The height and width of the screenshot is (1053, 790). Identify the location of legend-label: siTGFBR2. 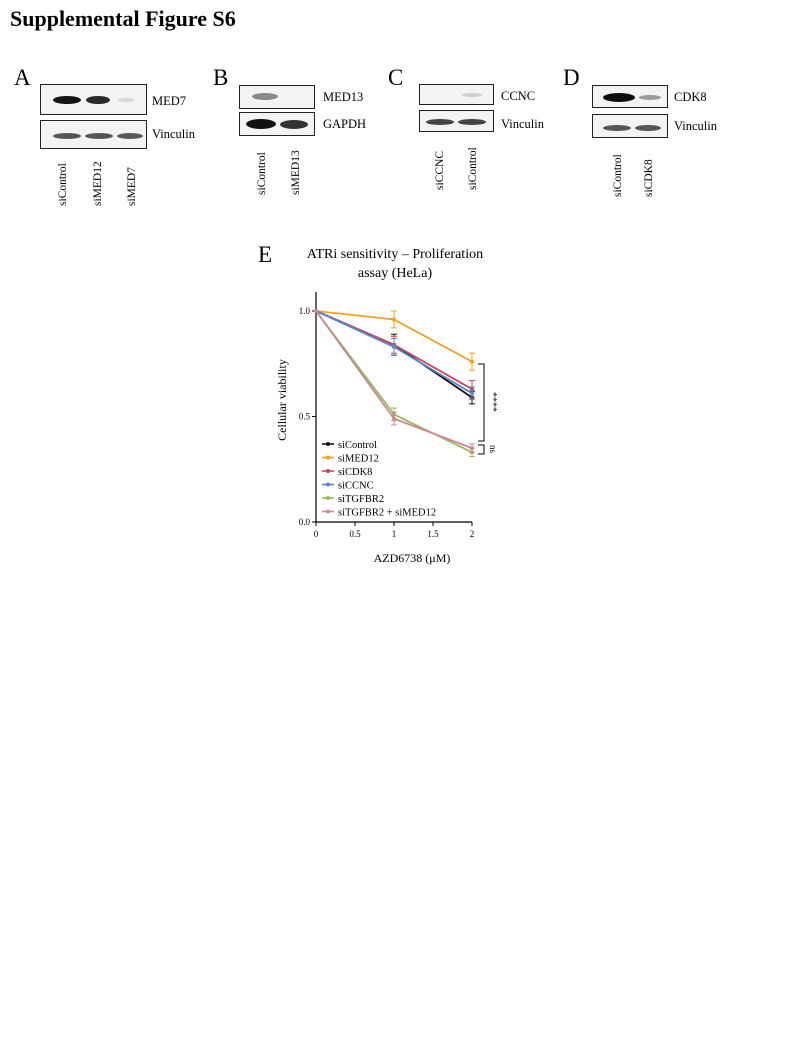
(361, 499).